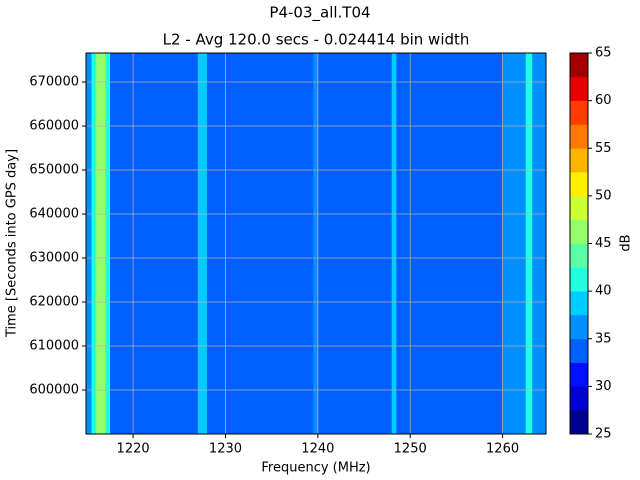 This screenshot has height=480, width=640. Describe the element at coordinates (54, 258) in the screenshot. I see `y-tick-label: 630000` at that location.